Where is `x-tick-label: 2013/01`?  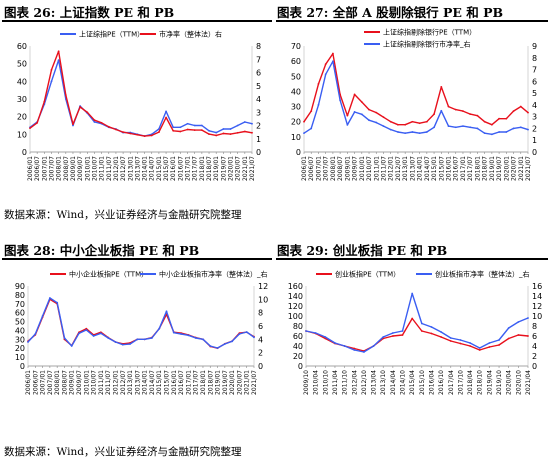 x-tick-label: 2013/01 is located at coordinates (130, 382).